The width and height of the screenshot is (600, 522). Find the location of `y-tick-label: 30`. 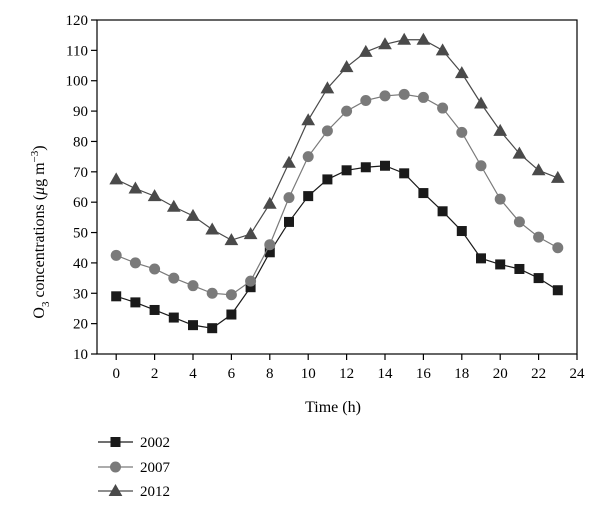

y-tick-label: 30 is located at coordinates (80, 294).